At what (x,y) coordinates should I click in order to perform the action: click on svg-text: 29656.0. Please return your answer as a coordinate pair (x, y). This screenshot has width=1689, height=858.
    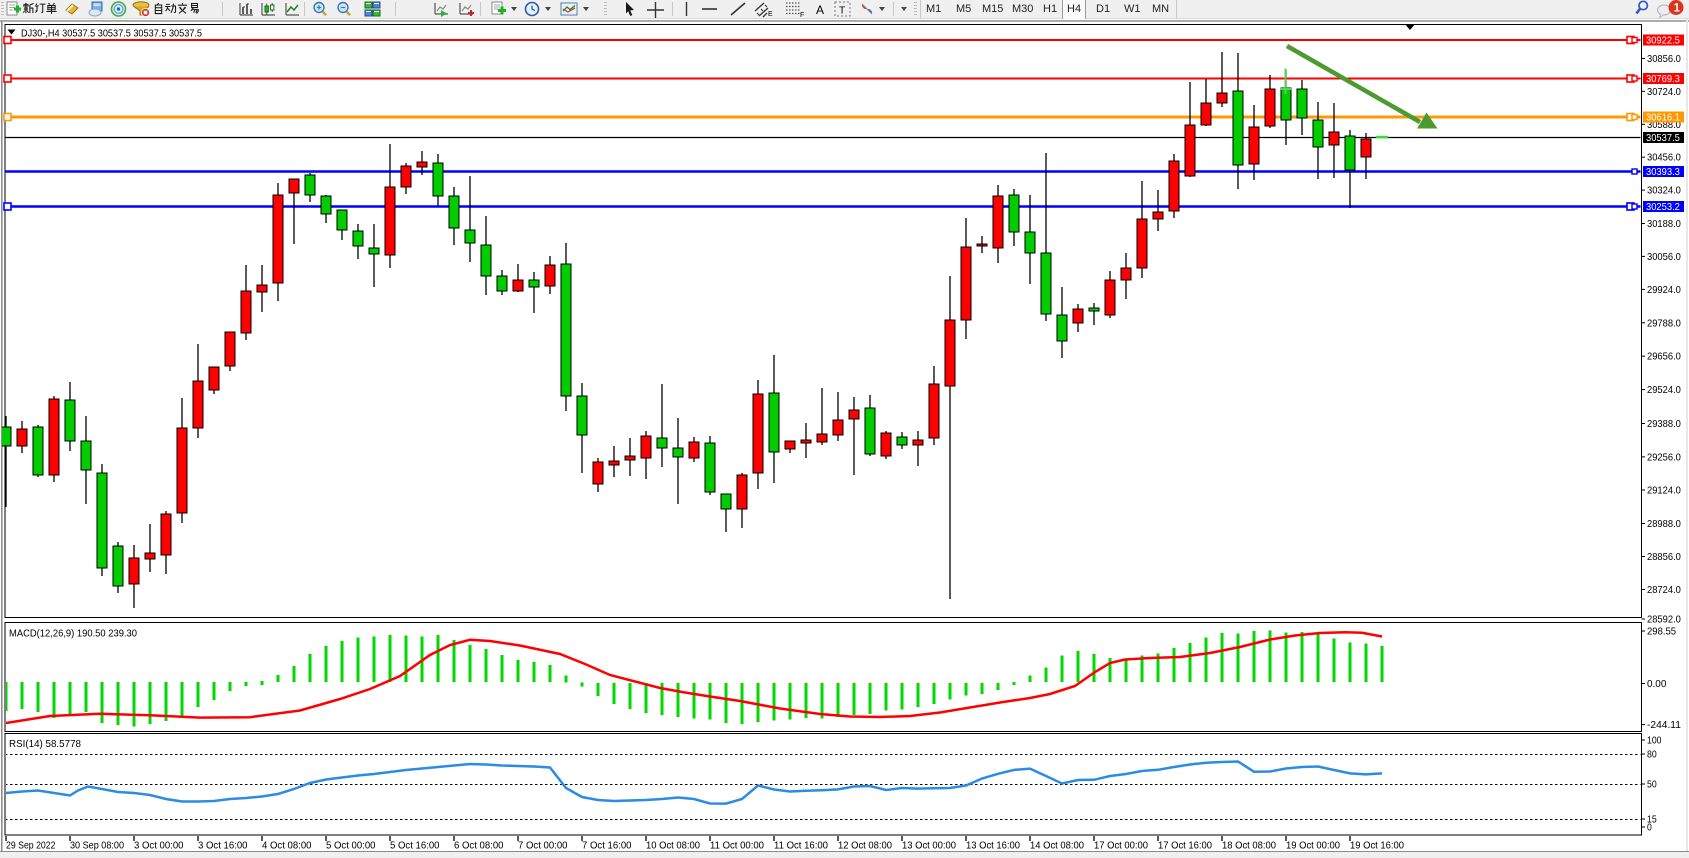
    Looking at the image, I should click on (1664, 357).